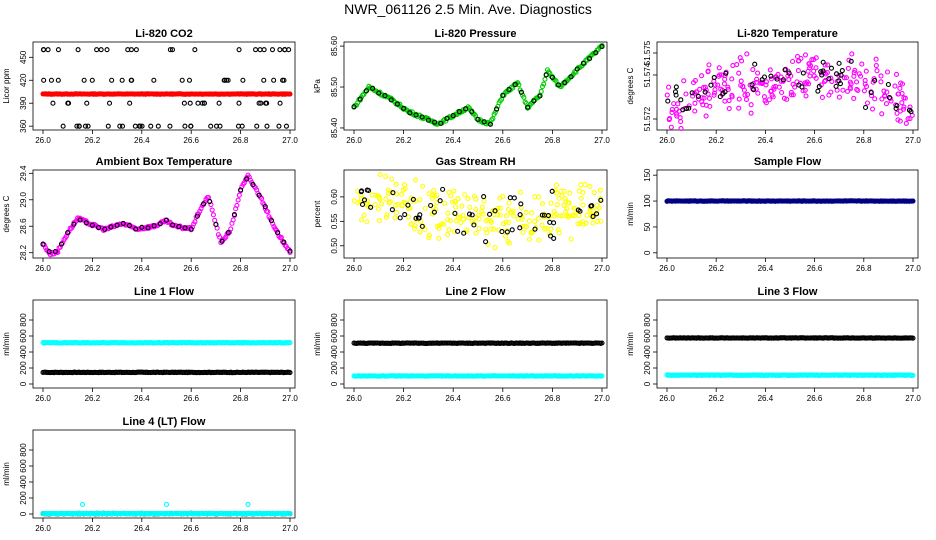 Image resolution: width=936 pixels, height=540 pixels. Describe the element at coordinates (164, 86) in the screenshot. I see `plot-frame` at that location.